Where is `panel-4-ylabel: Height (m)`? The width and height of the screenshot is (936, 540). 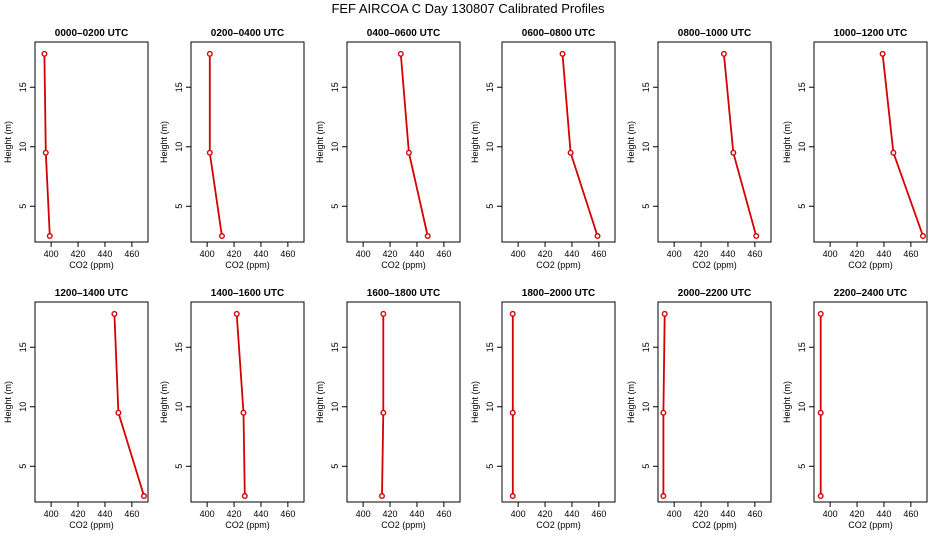 panel-4-ylabel: Height (m) is located at coordinates (475, 142).